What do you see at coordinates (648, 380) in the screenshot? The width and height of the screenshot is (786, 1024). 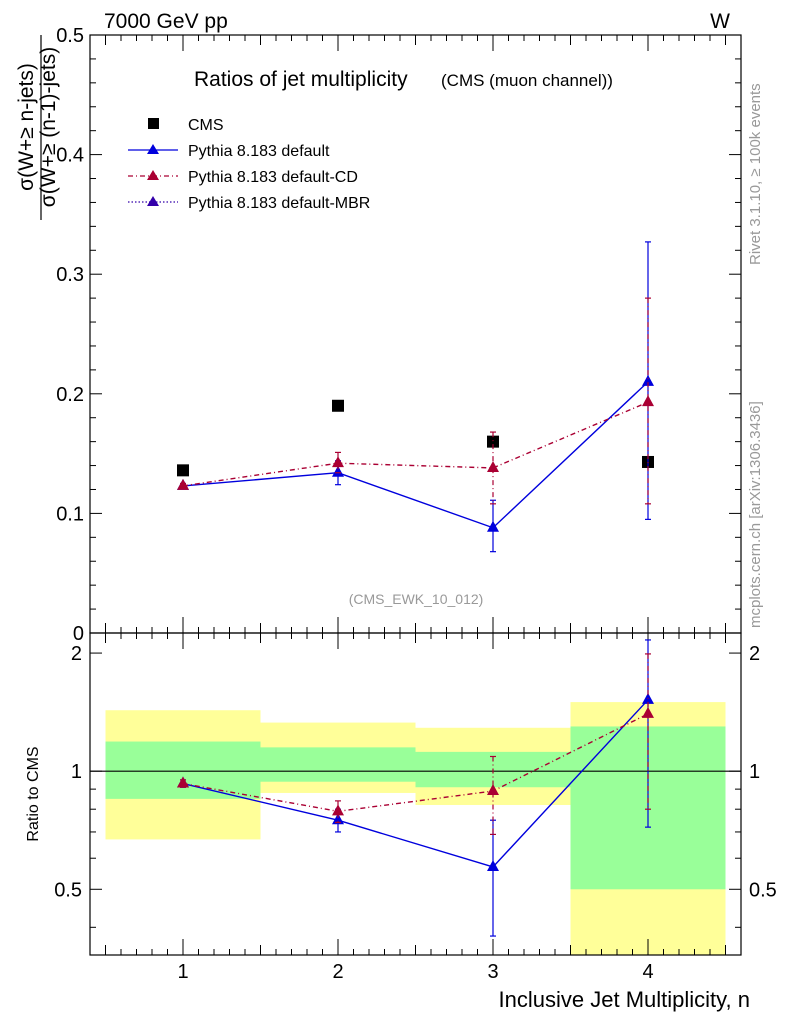 I see `pythia_default-point-n4` at bounding box center [648, 380].